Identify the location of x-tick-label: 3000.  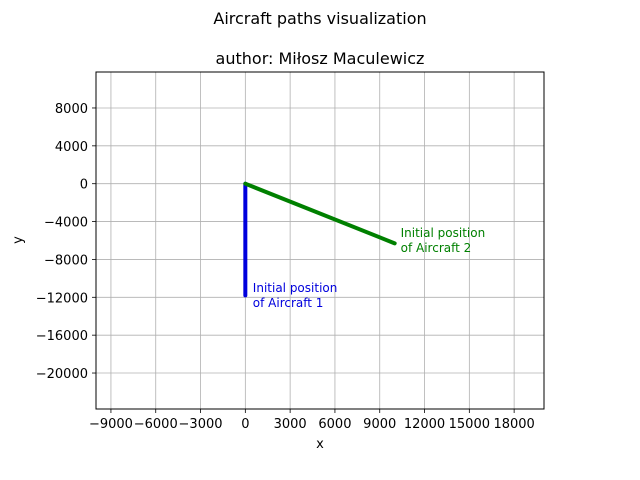
(290, 424).